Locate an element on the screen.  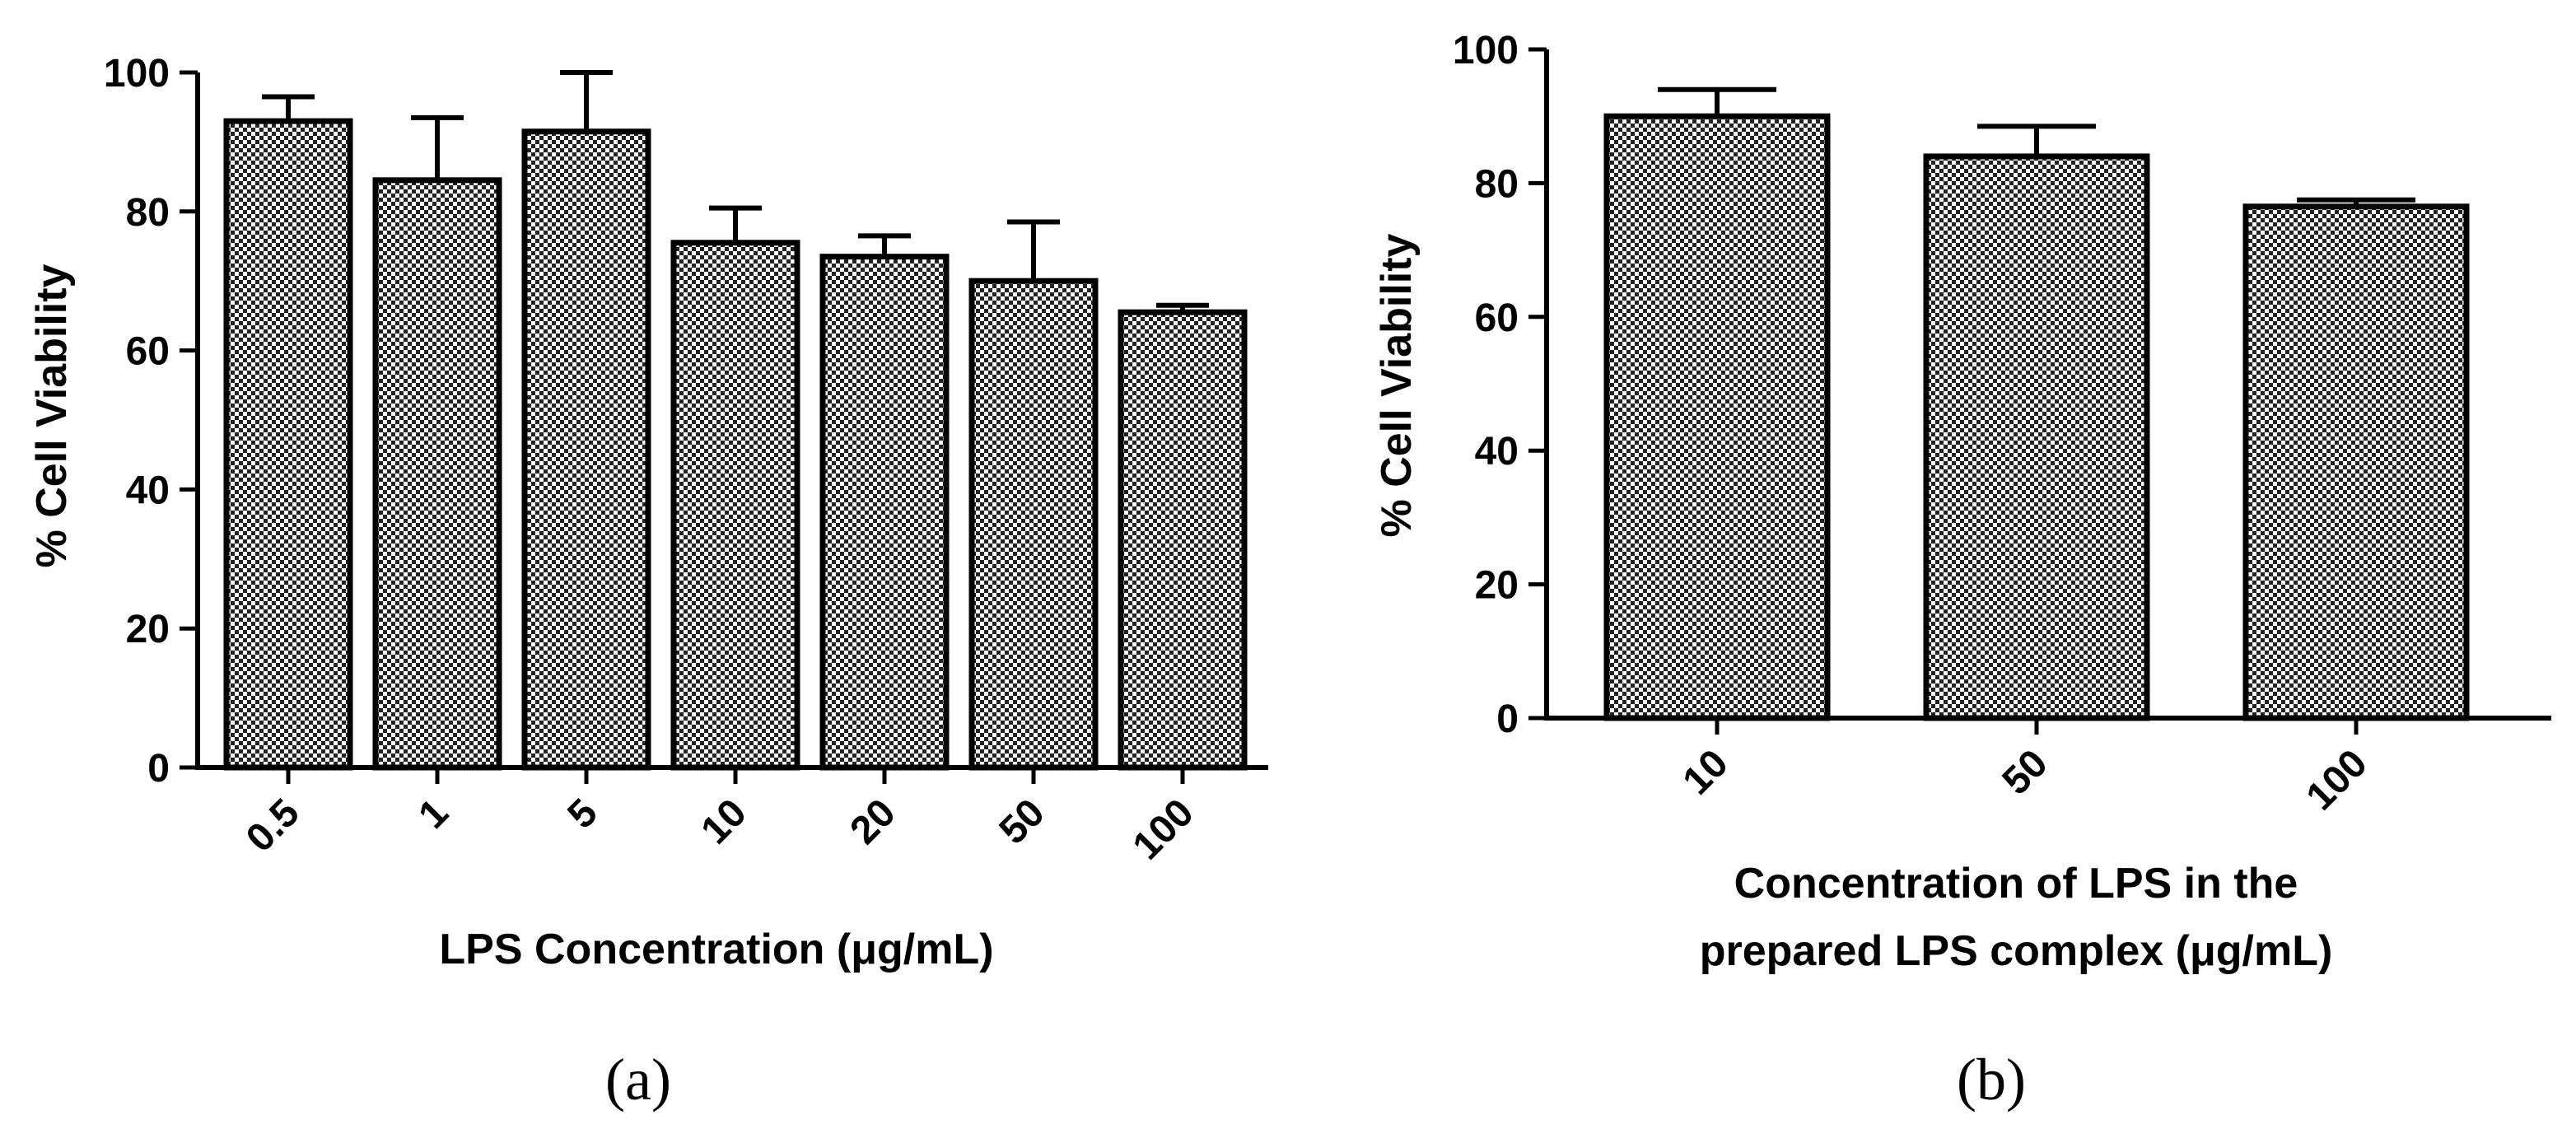
chart-a-x-ticks: 0.5 1 5 10 20 50 100 is located at coordinates (720, 817).